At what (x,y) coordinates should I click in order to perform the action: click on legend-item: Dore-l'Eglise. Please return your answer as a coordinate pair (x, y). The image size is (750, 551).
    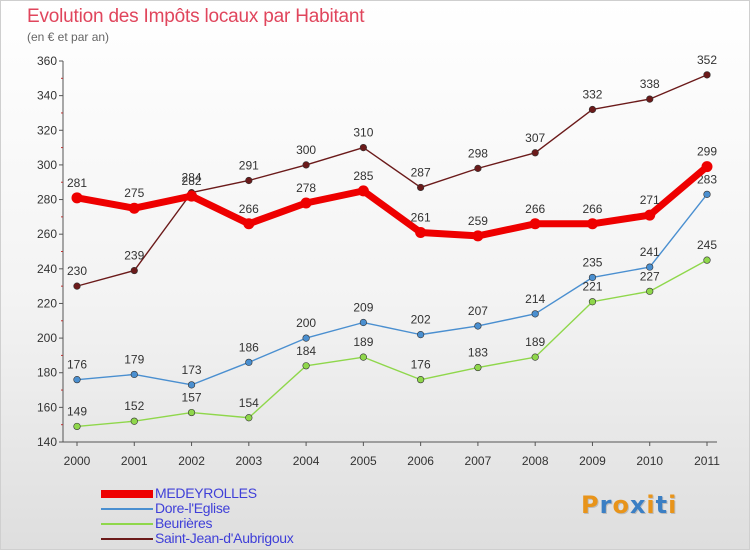
    Looking at the image, I should click on (231, 508).